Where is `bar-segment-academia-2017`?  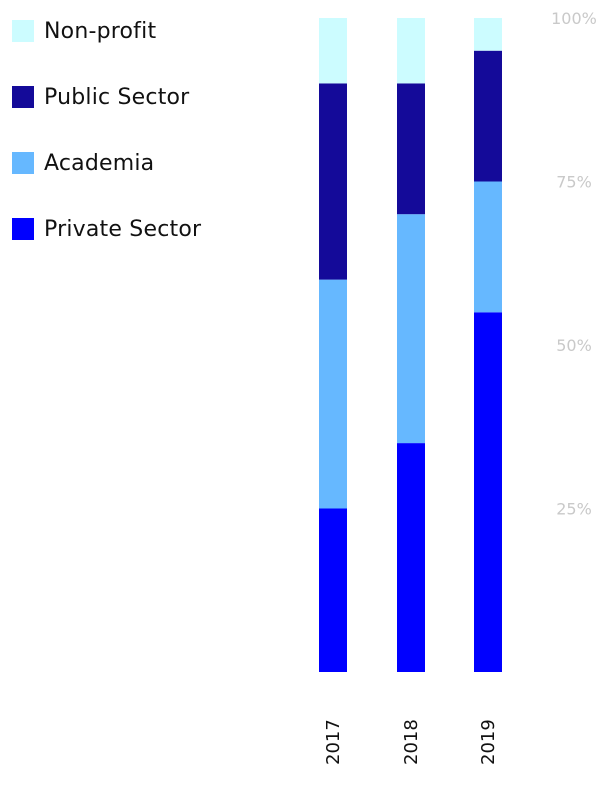 bar-segment-academia-2017 is located at coordinates (333, 394).